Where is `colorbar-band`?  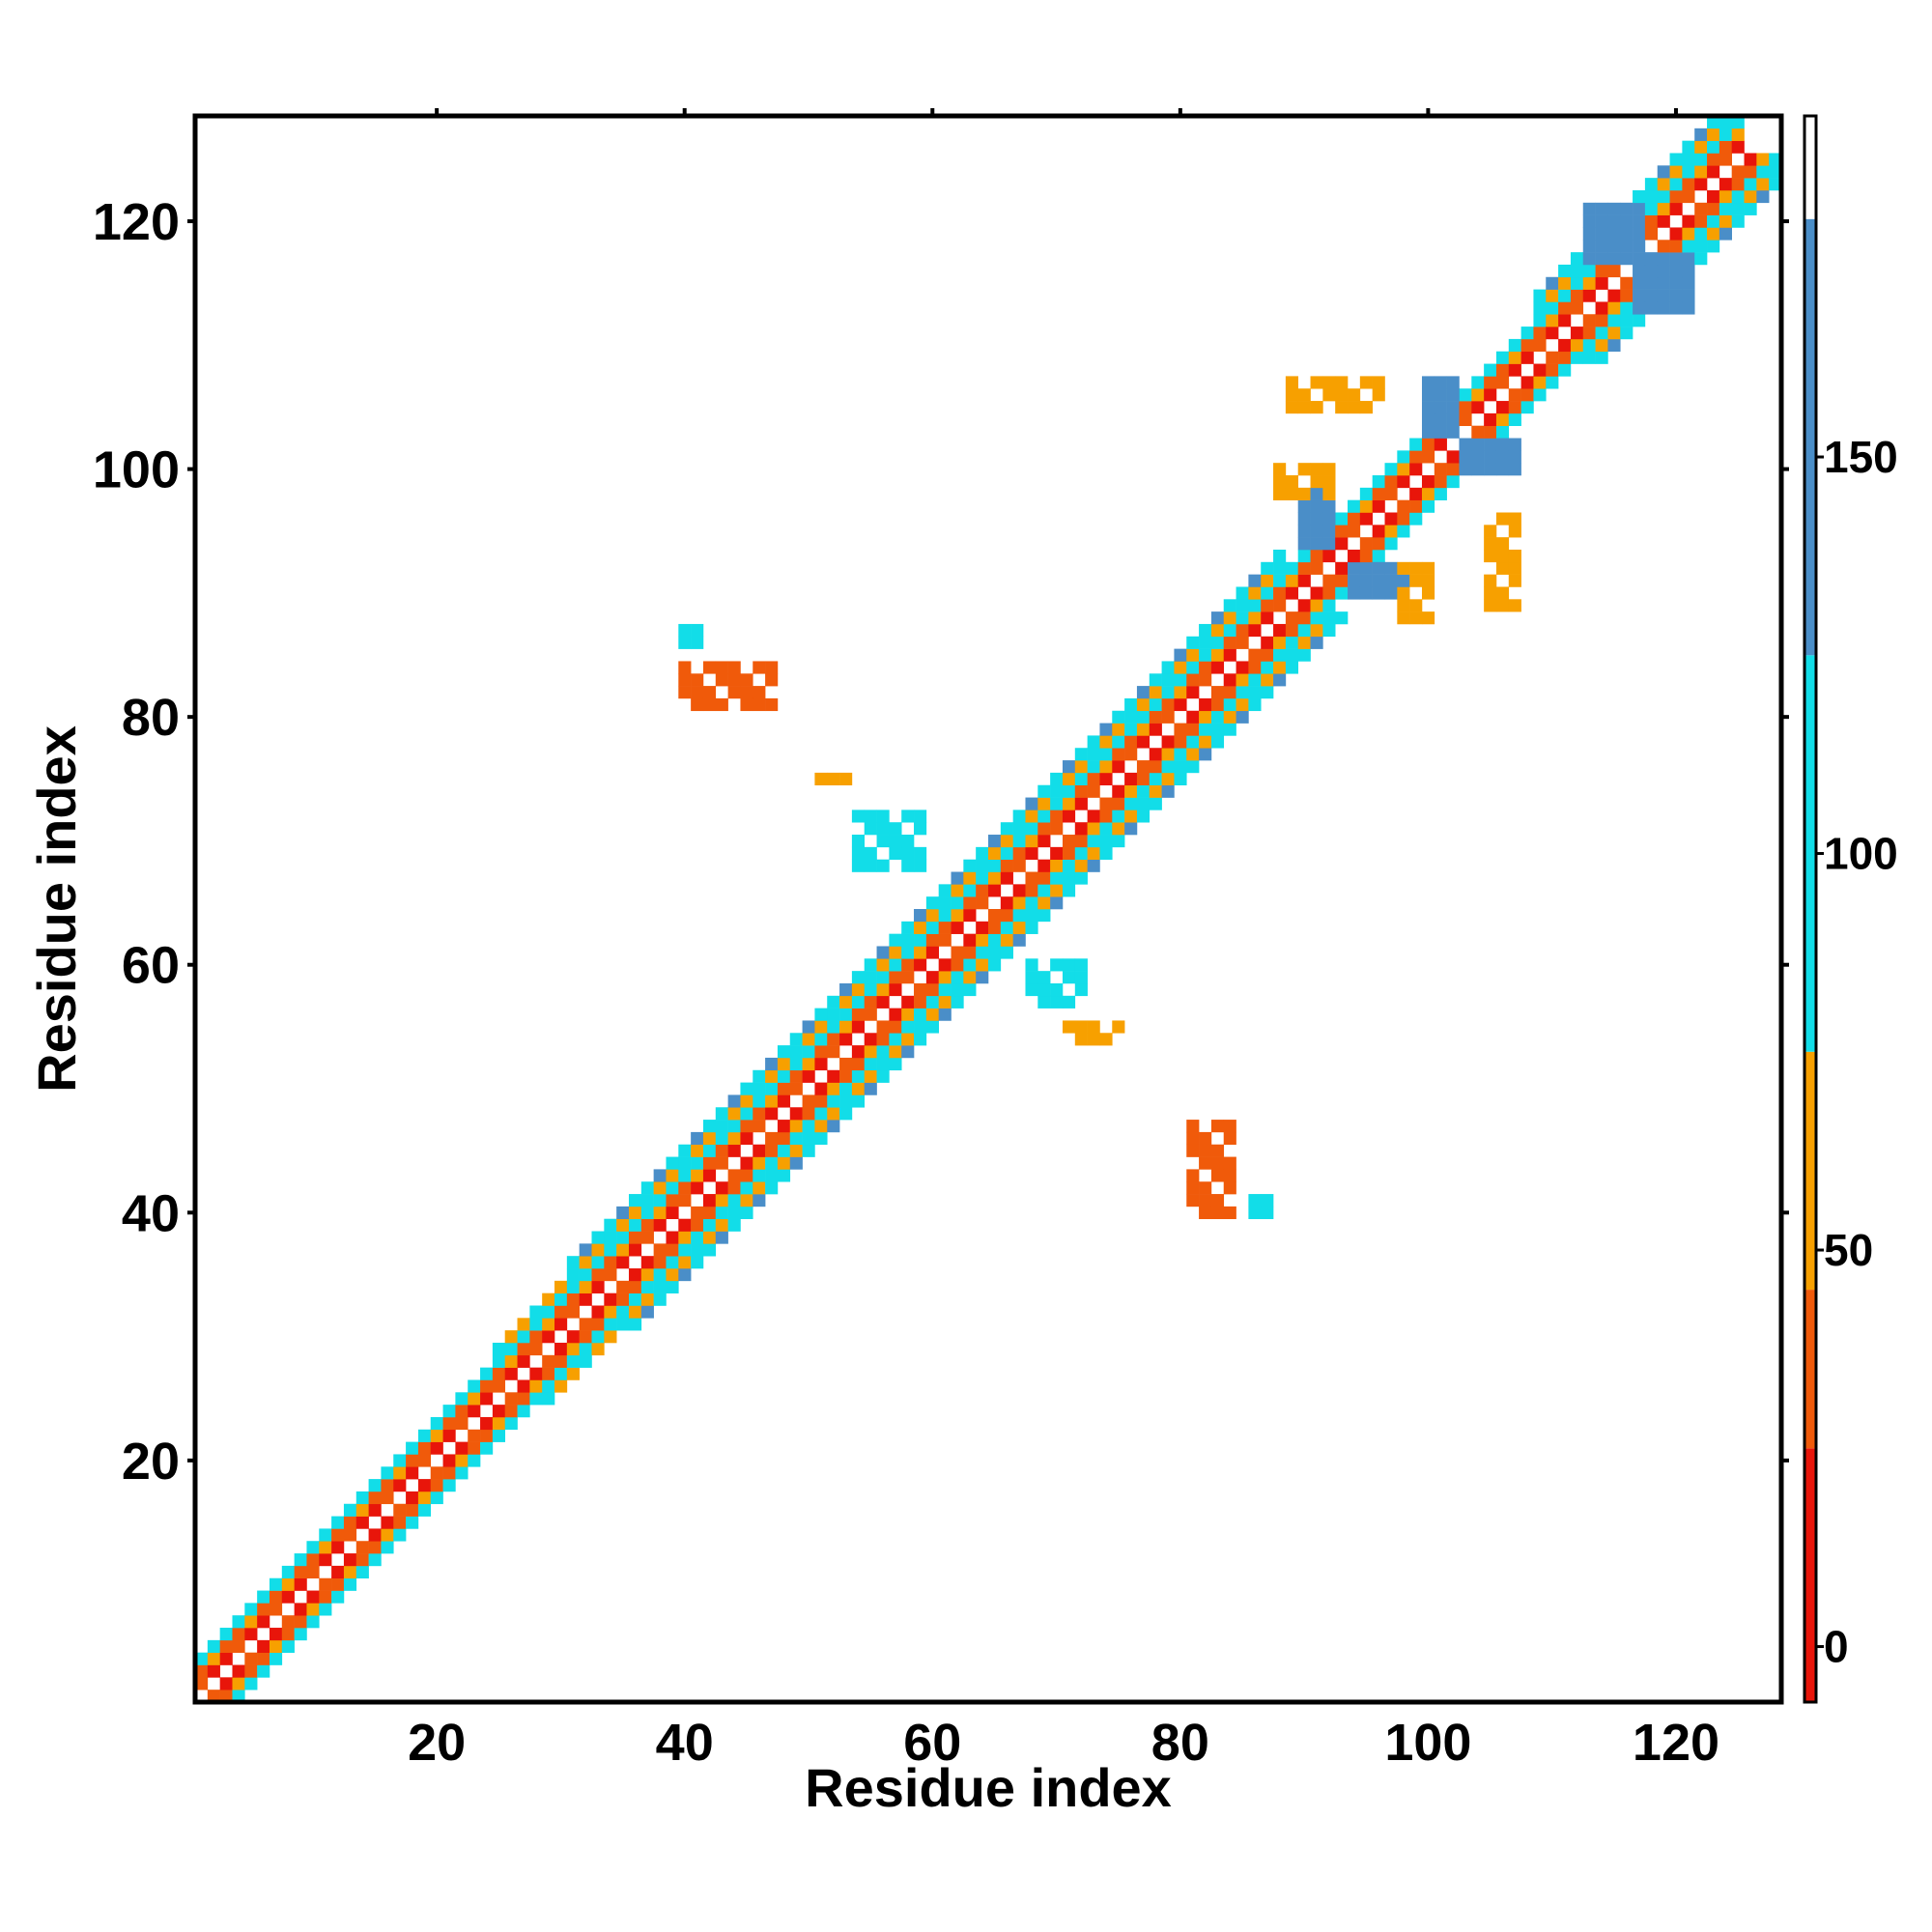 colorbar-band is located at coordinates (1810, 1171).